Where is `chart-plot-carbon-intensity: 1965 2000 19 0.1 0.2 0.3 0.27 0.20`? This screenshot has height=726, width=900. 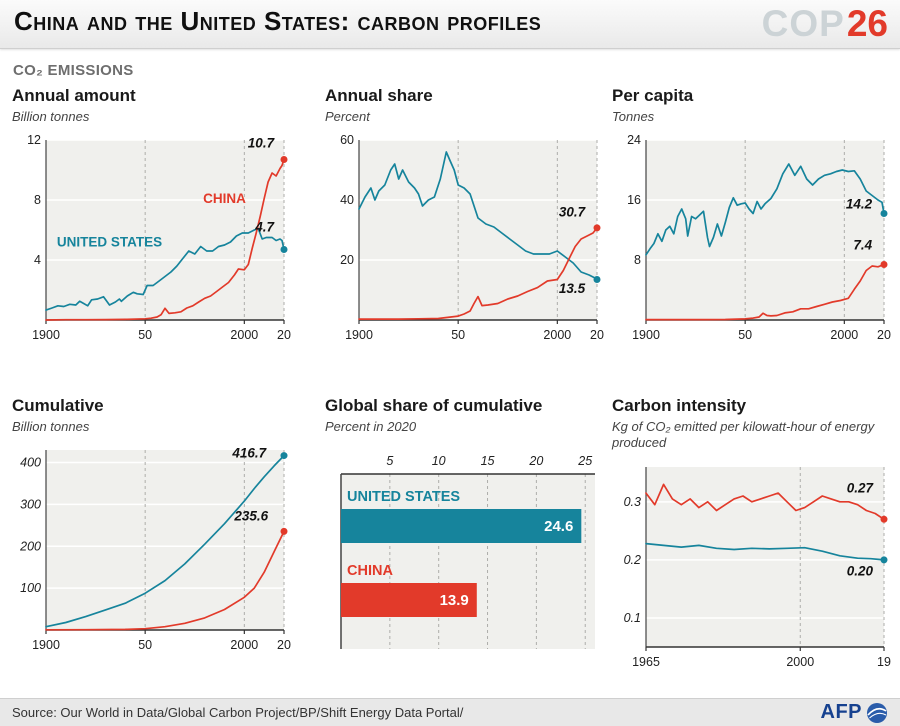
chart-plot-carbon-intensity: 1965 2000 19 0.1 0.2 0.3 0.27 0.20 is located at coordinates (753, 569).